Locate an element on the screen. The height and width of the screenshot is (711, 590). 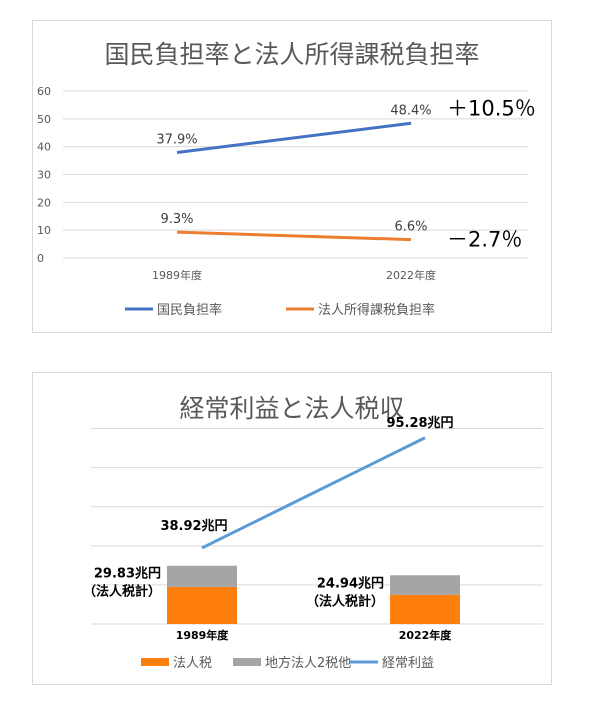
legend-label: 国民負担率 is located at coordinates (189, 310).